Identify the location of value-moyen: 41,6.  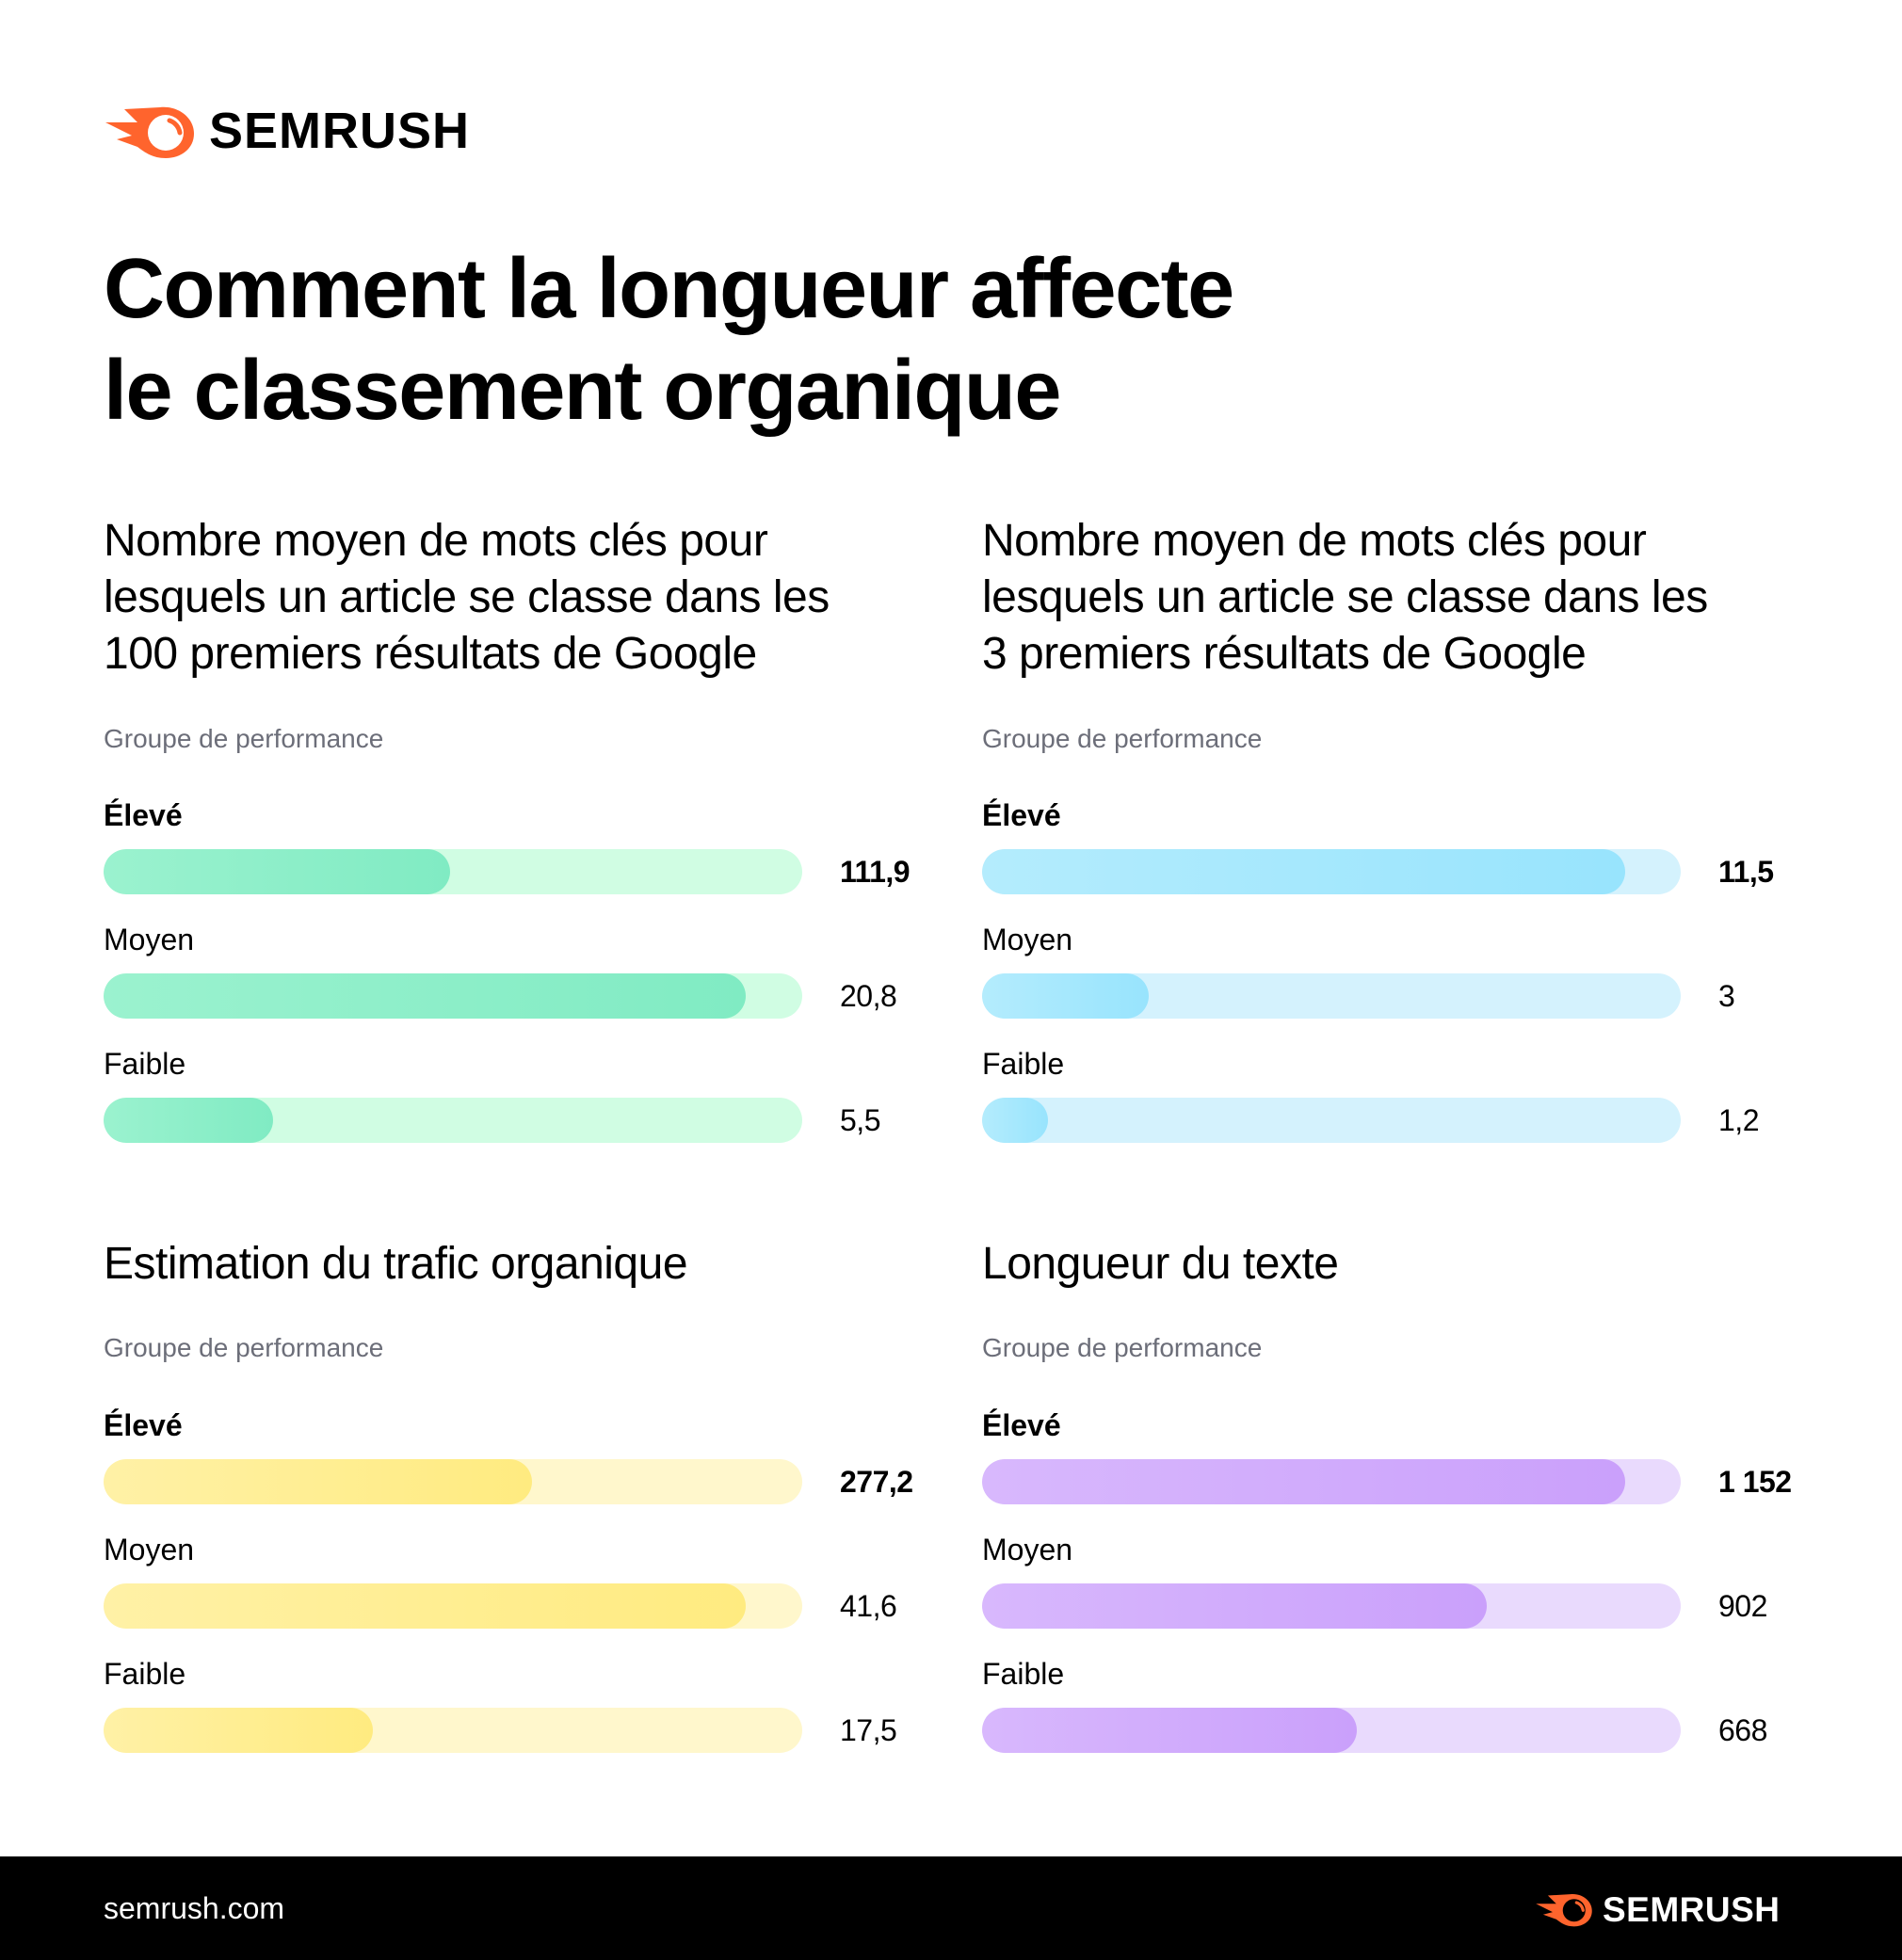
(868, 1606).